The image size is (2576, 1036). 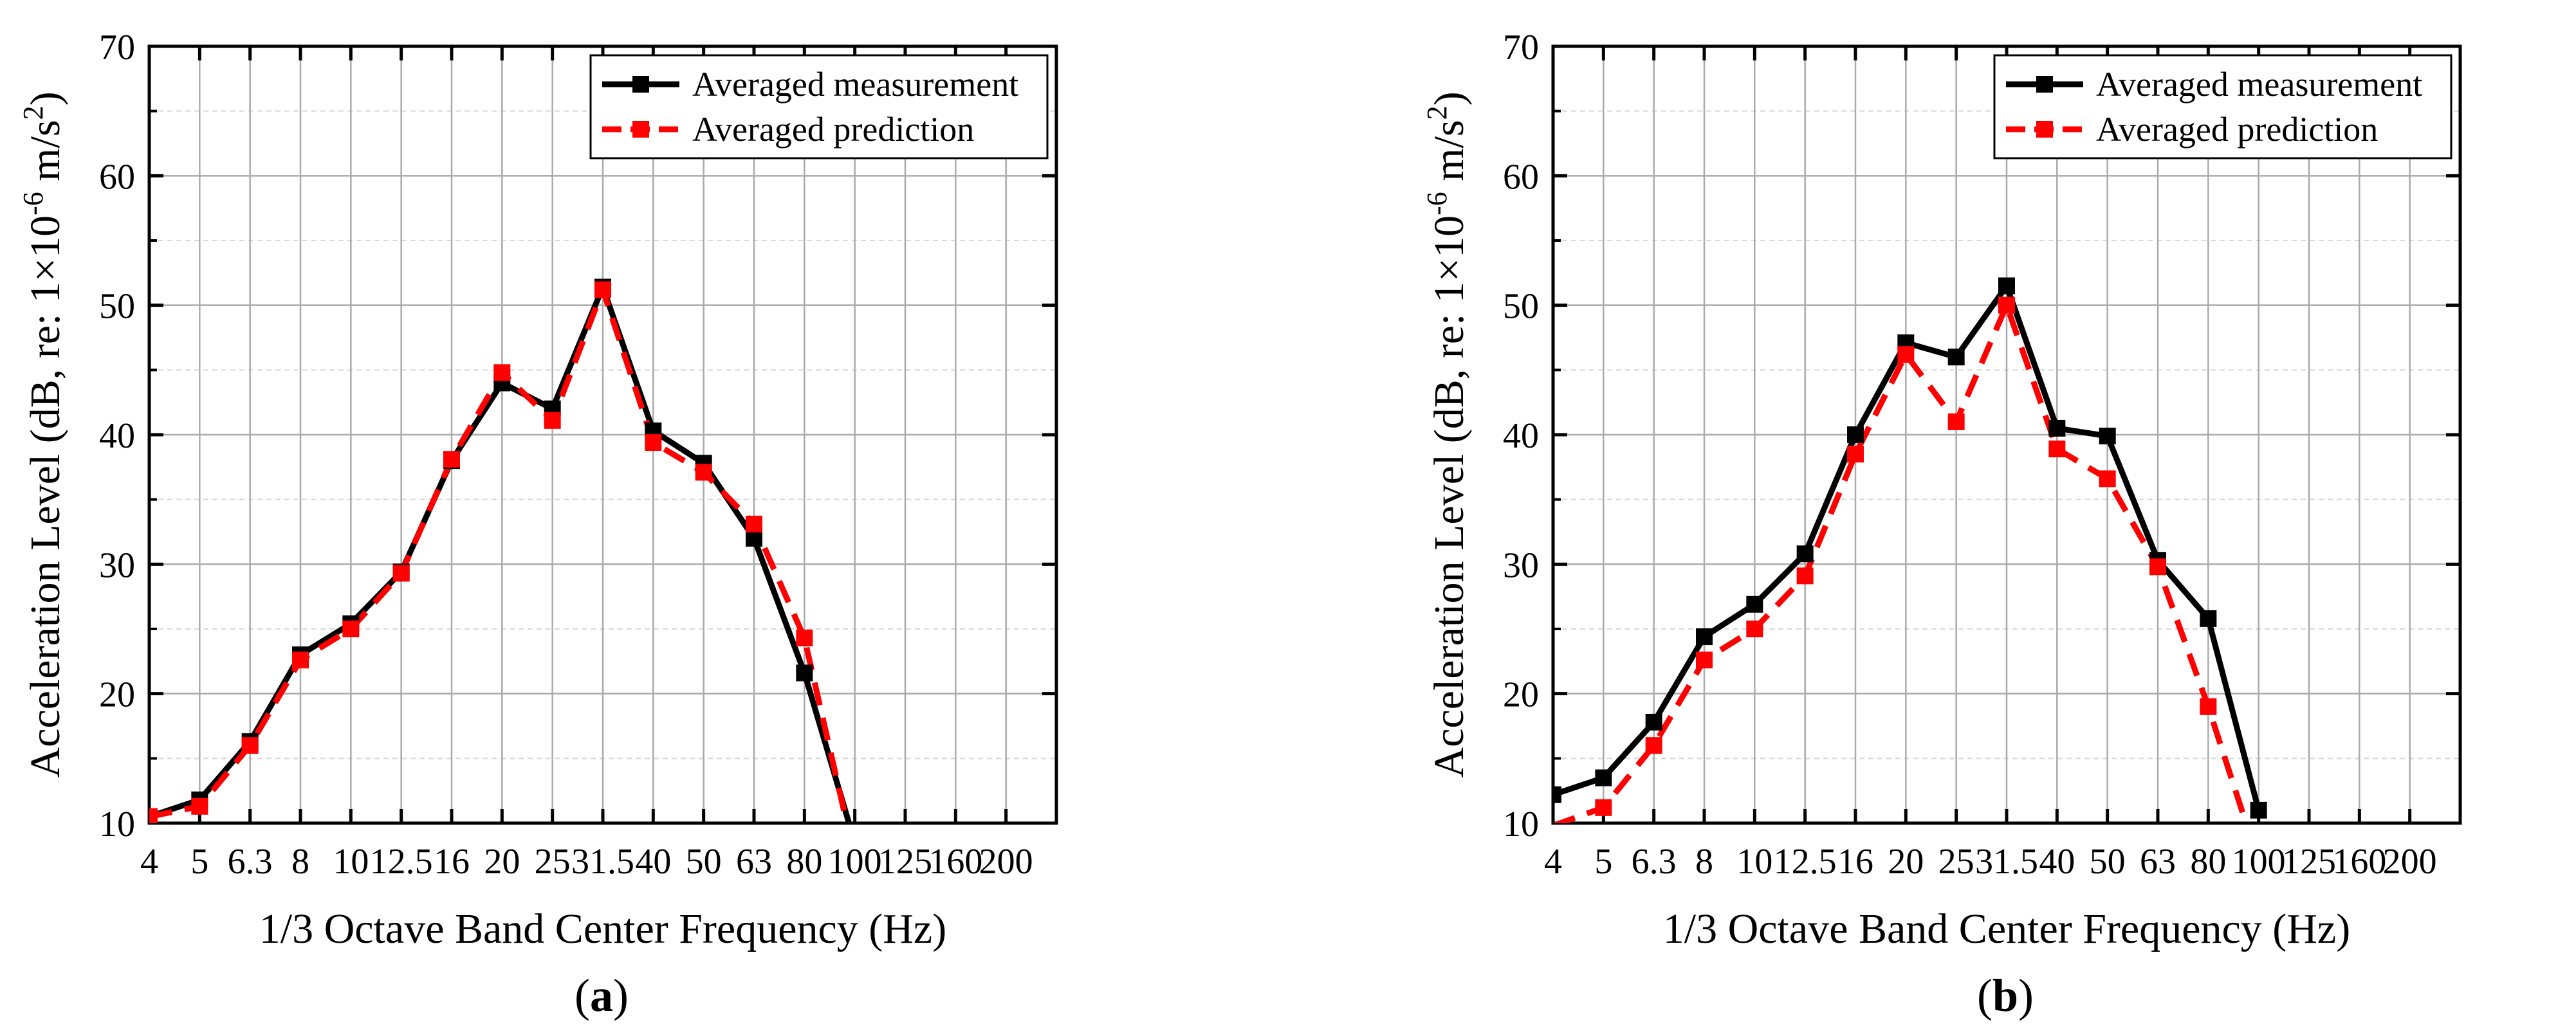 What do you see at coordinates (45, 156) in the screenshot?
I see `y-axis-title-unit: m/s` at bounding box center [45, 156].